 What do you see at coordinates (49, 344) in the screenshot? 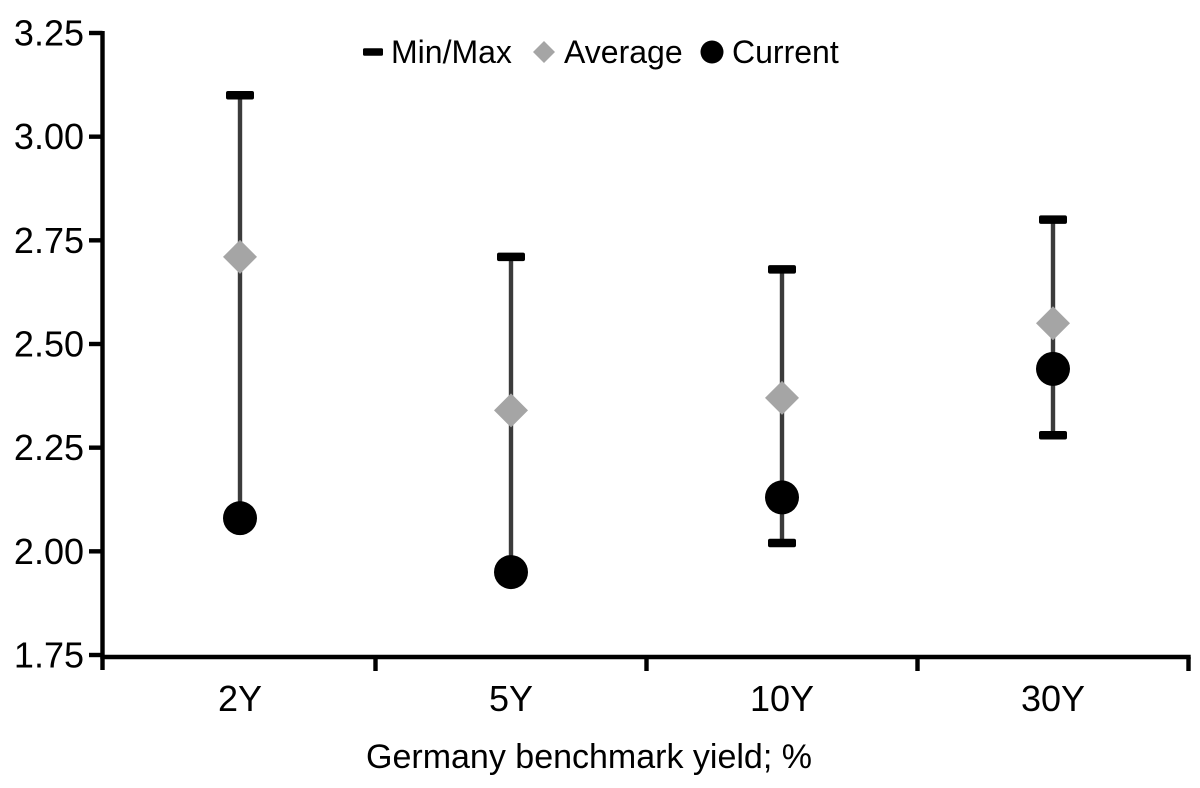
I see `y-tick-label: 2.50` at bounding box center [49, 344].